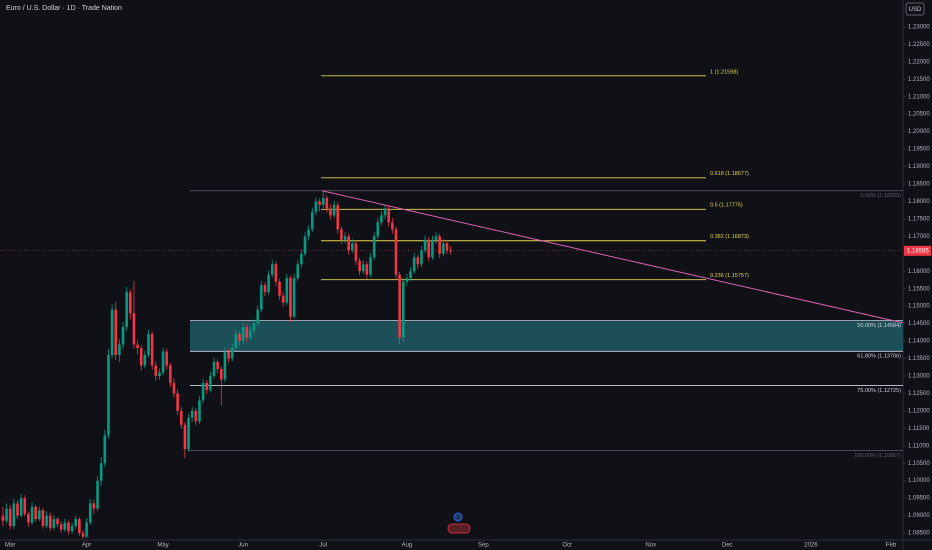 This screenshot has height=550, width=932. What do you see at coordinates (918, 251) in the screenshot?
I see `last-price-label: 1.16585` at bounding box center [918, 251].